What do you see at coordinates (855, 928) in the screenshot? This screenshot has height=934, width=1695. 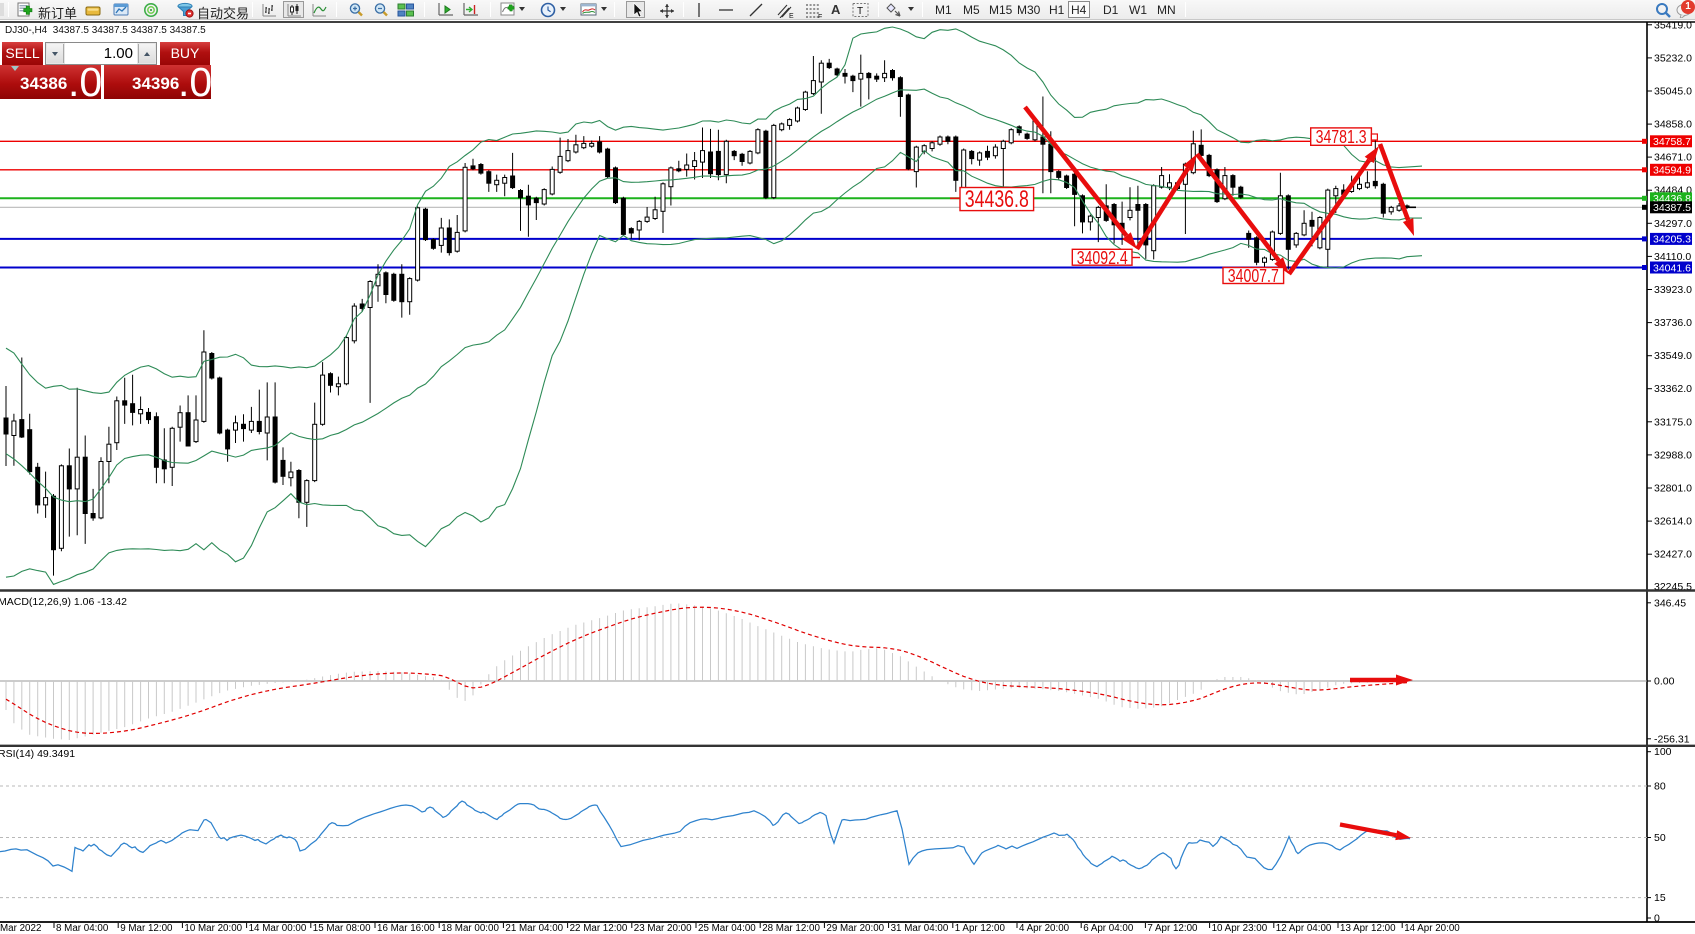 I see `svg-text: 29 Mar 20:00` at bounding box center [855, 928].